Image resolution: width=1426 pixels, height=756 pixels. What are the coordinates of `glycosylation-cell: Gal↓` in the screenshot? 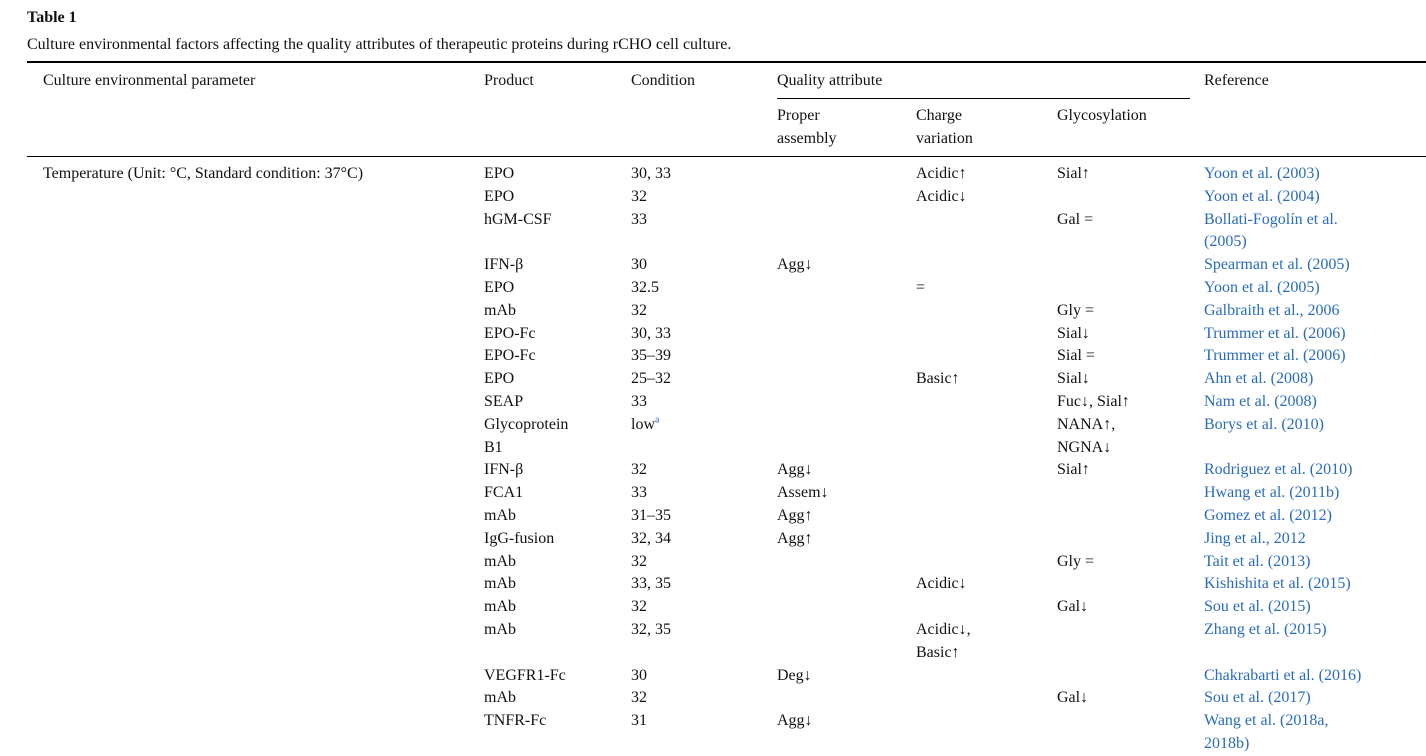 It's located at (1107, 698).